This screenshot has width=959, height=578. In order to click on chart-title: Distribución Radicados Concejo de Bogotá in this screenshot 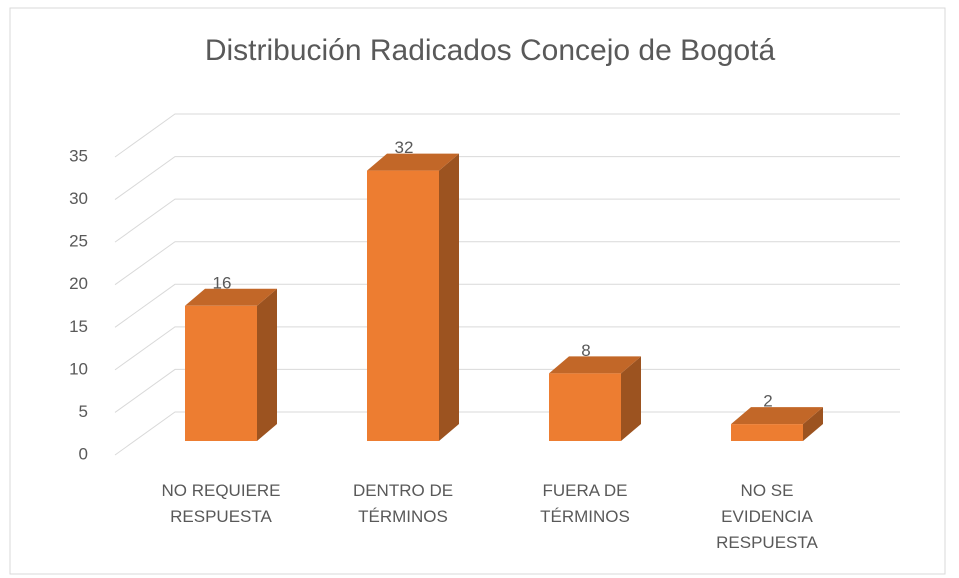, I will do `click(490, 50)`.